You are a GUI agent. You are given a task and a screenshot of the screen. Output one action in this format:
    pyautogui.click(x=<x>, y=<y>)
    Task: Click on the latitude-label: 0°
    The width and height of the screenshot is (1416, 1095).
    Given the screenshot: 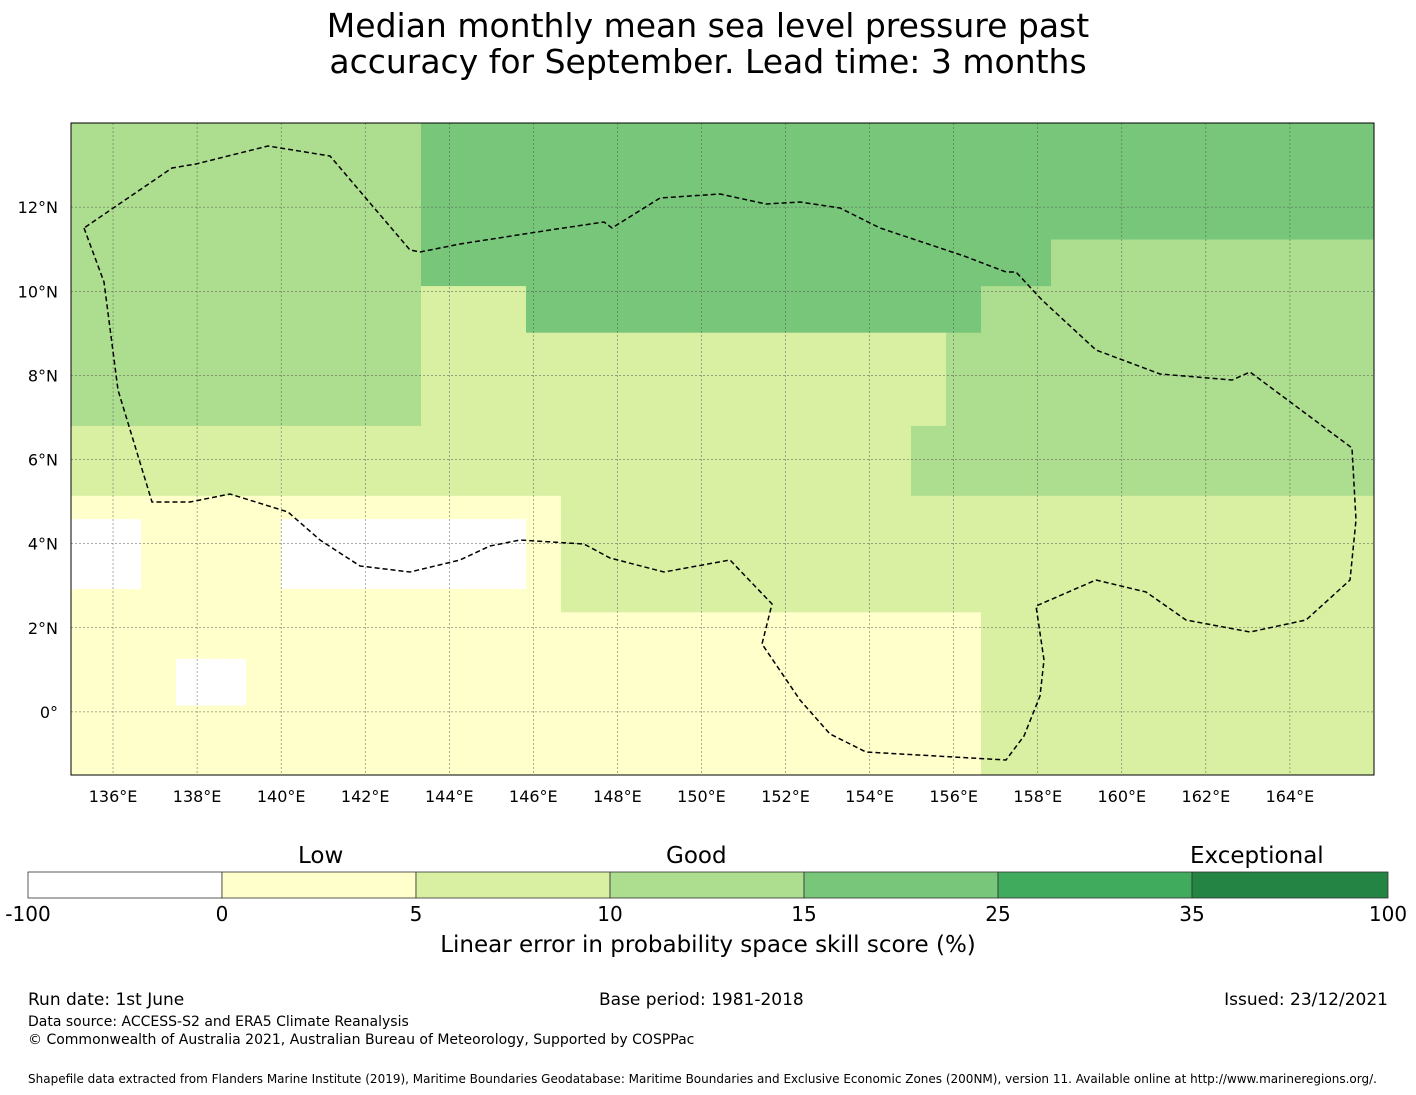 What is the action you would take?
    pyautogui.click(x=49, y=712)
    